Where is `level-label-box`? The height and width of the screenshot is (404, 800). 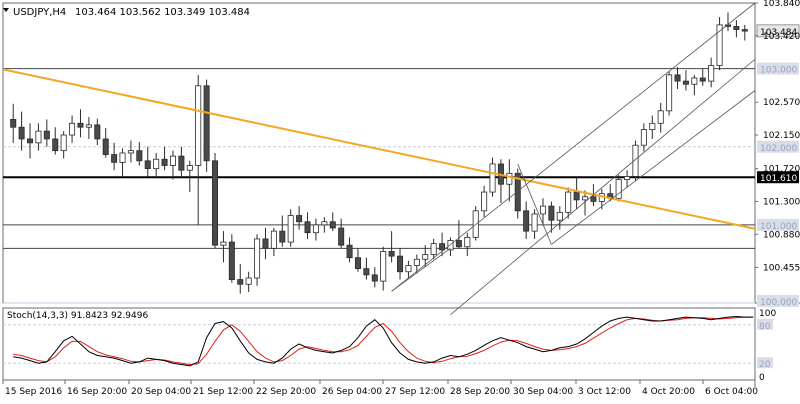 level-label-box is located at coordinates (778, 301).